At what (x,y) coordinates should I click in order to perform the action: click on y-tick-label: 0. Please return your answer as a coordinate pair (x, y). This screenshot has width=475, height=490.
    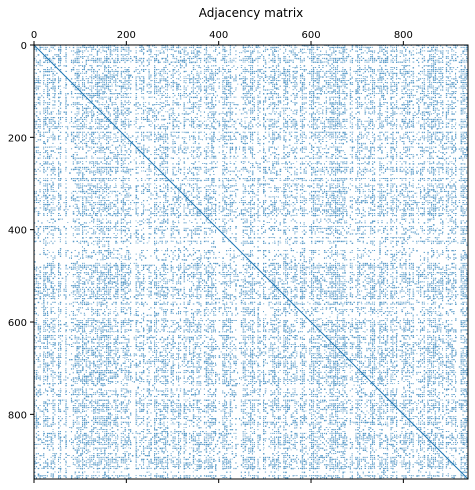
    Looking at the image, I should click on (24, 46).